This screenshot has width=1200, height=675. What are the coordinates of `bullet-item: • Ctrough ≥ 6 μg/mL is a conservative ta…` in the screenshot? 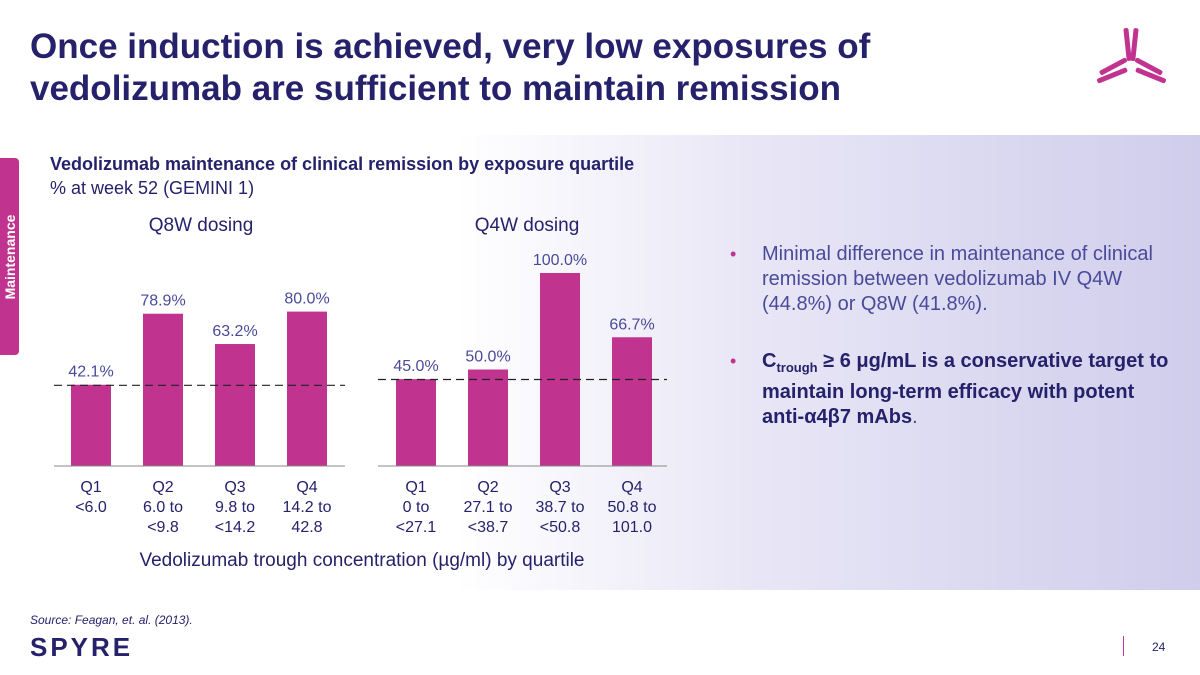 It's located at (949, 389).